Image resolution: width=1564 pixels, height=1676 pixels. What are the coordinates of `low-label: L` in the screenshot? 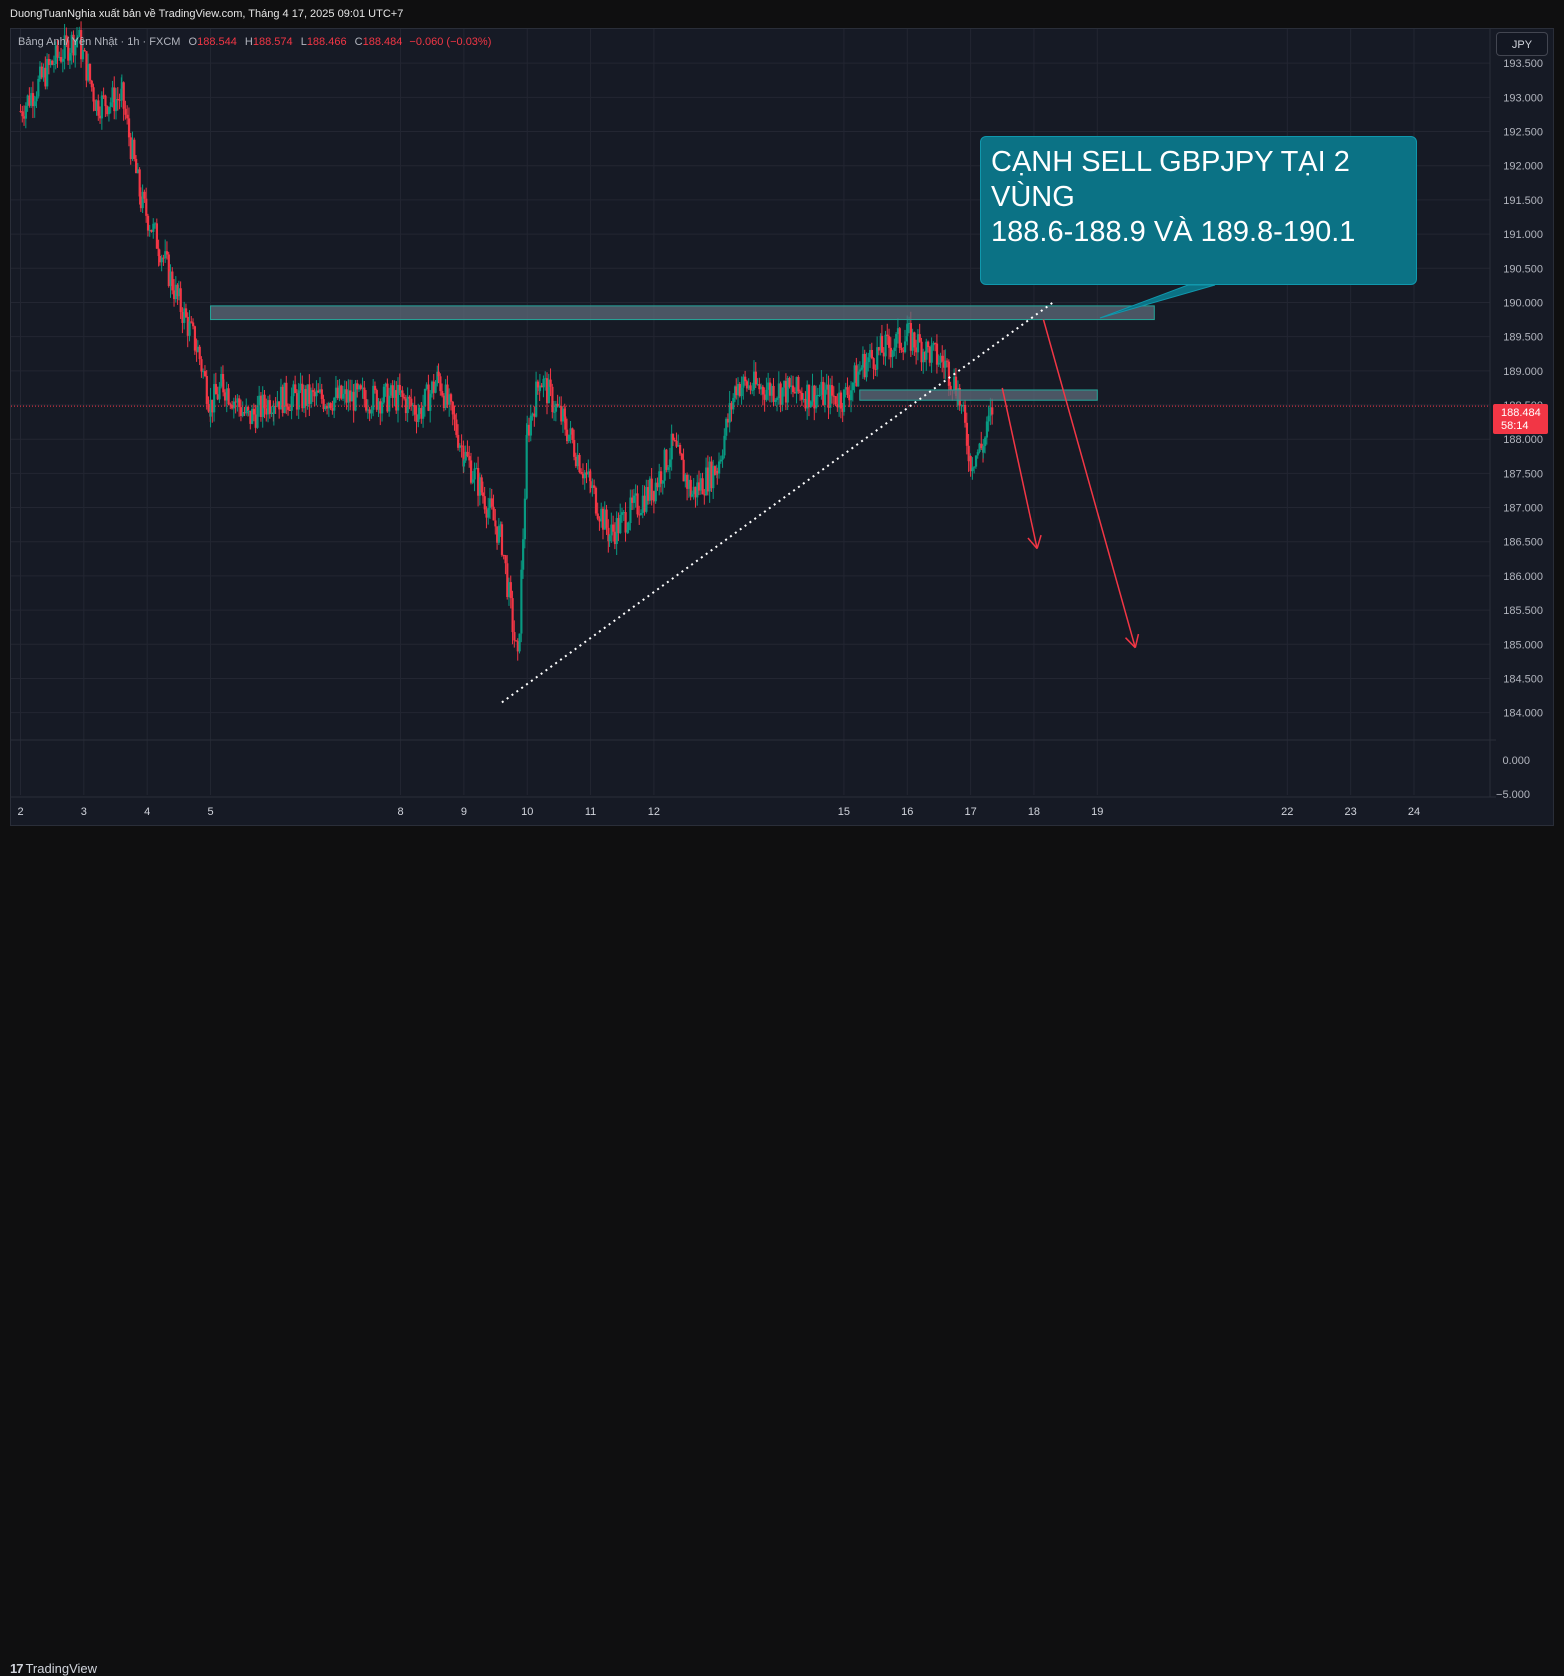 It's located at (303, 42).